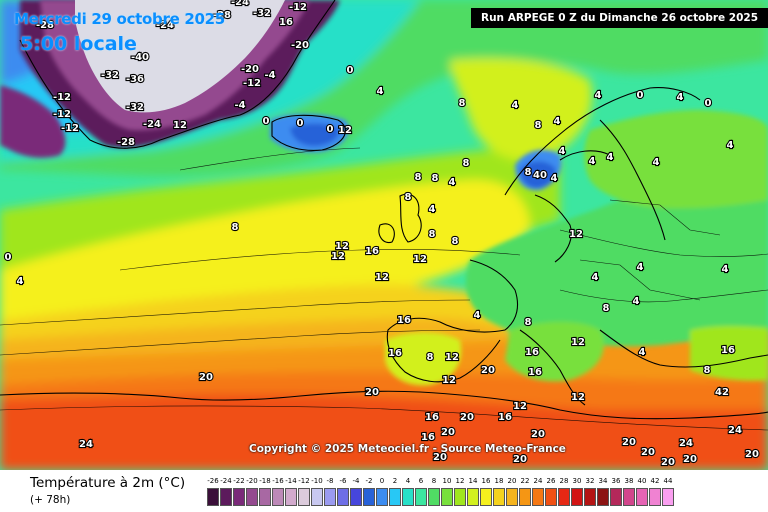  I want to click on temperature-value-label: -40, so click(140, 57).